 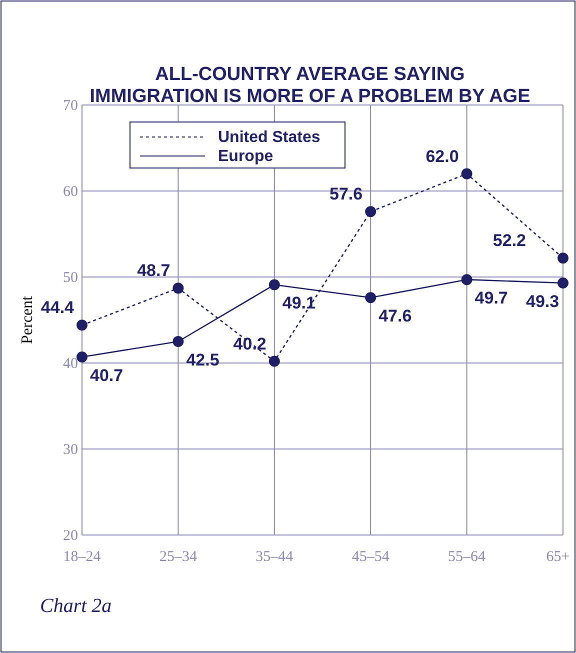 I want to click on x-tick-label: 18–24, so click(x=82, y=557).